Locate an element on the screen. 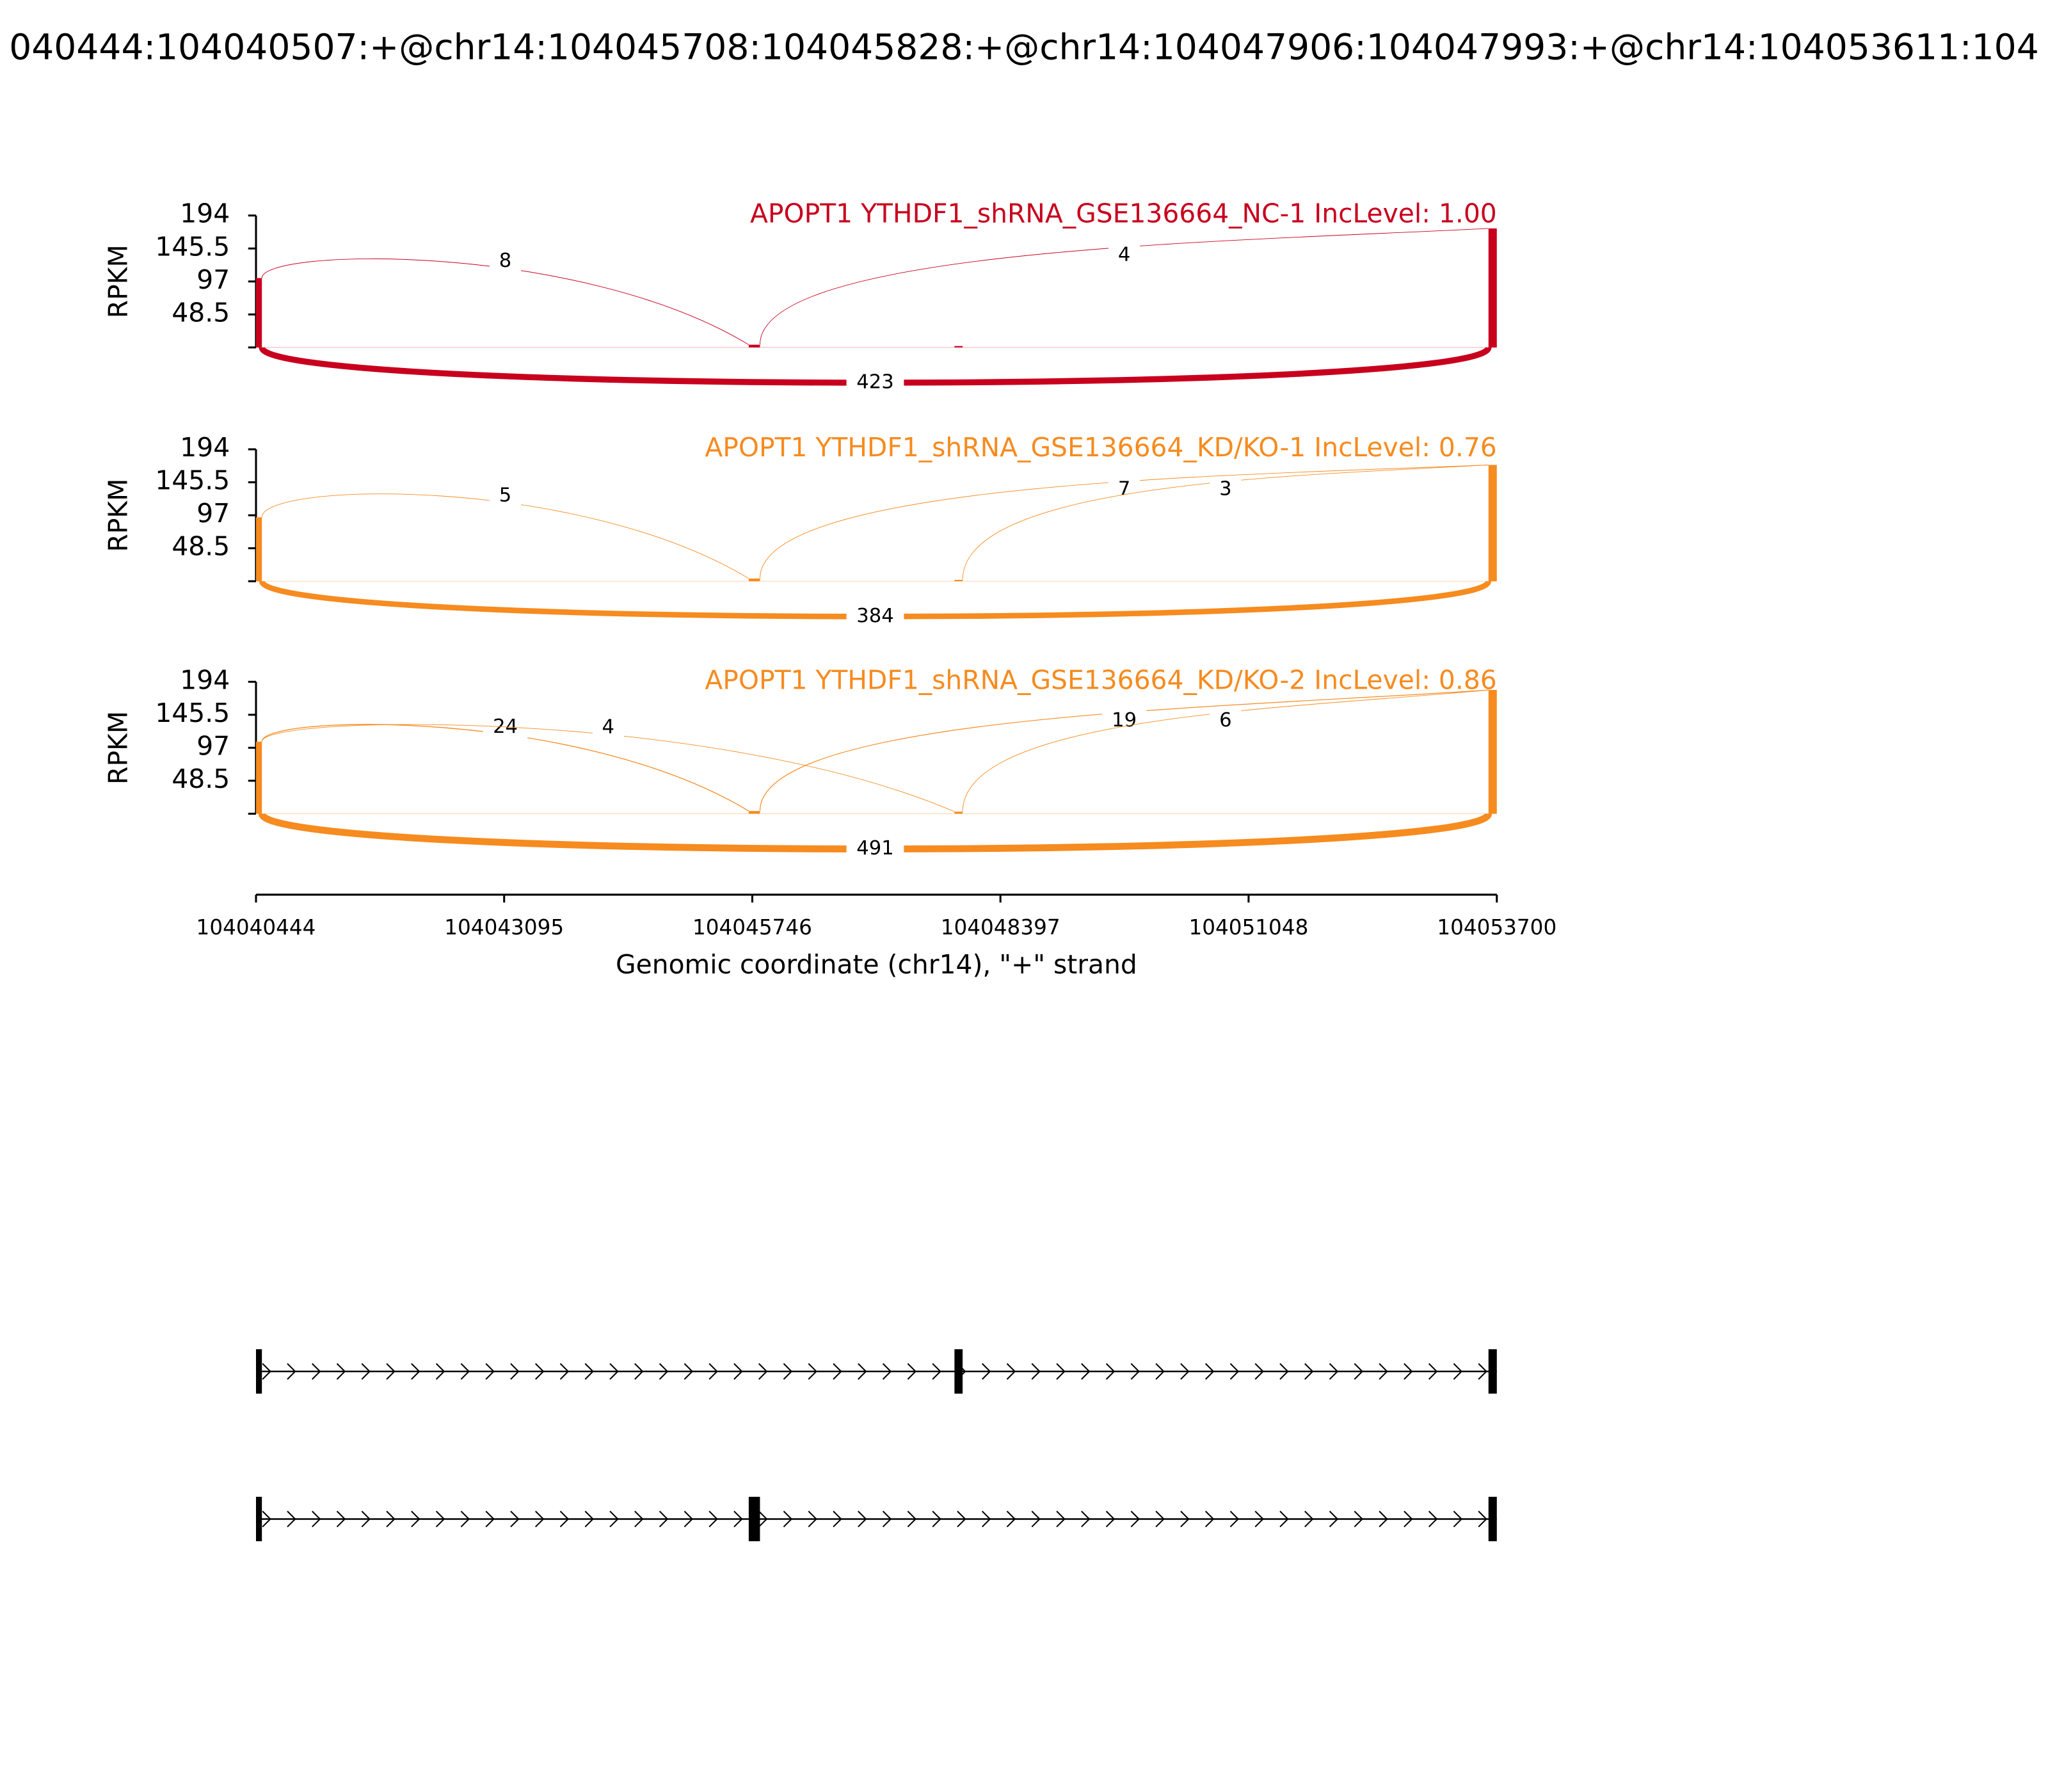 The width and height of the screenshot is (2048, 1792). junction-label: 3 is located at coordinates (1225, 489).